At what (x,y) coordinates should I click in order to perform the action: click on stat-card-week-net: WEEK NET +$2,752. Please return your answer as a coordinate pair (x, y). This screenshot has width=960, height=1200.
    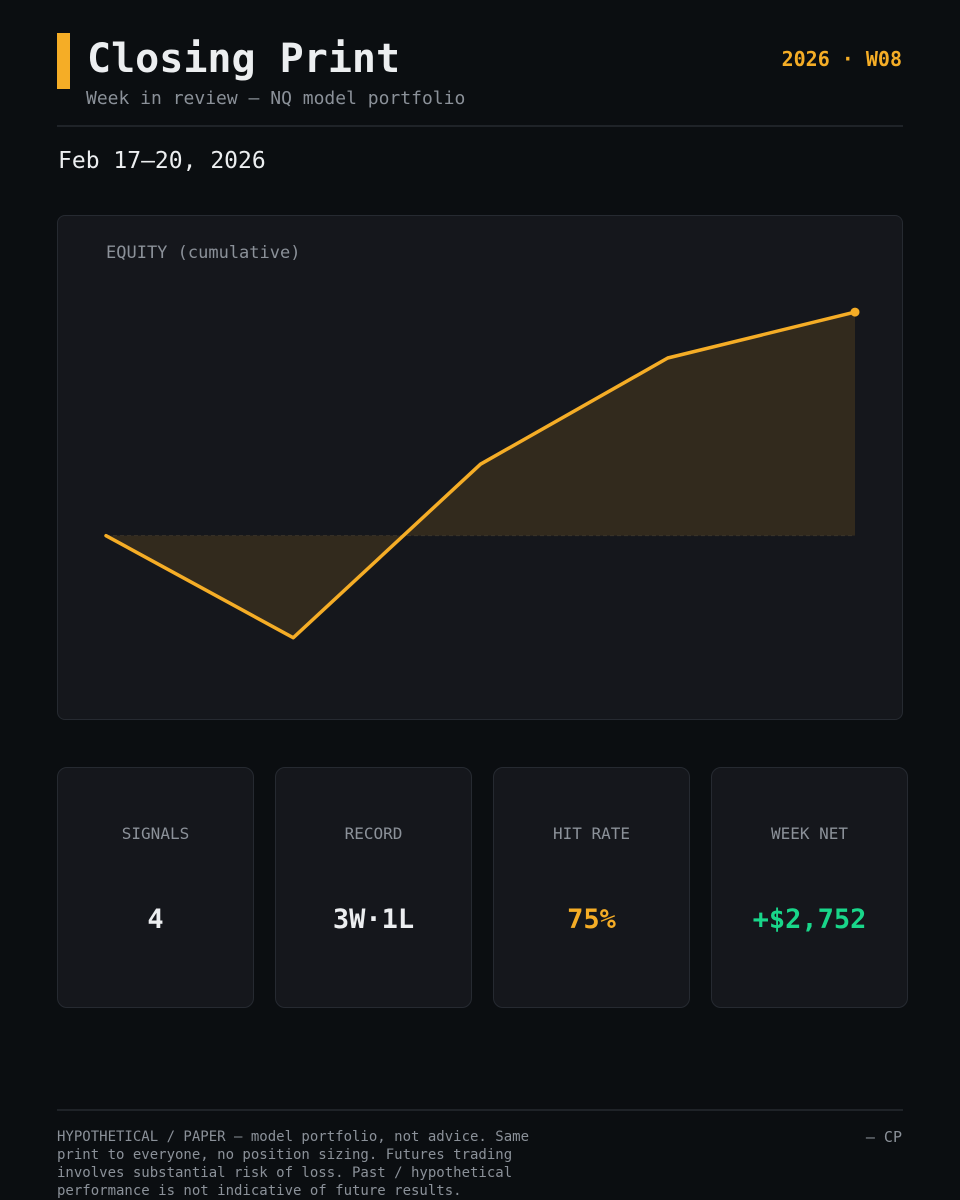
    Looking at the image, I should click on (809, 887).